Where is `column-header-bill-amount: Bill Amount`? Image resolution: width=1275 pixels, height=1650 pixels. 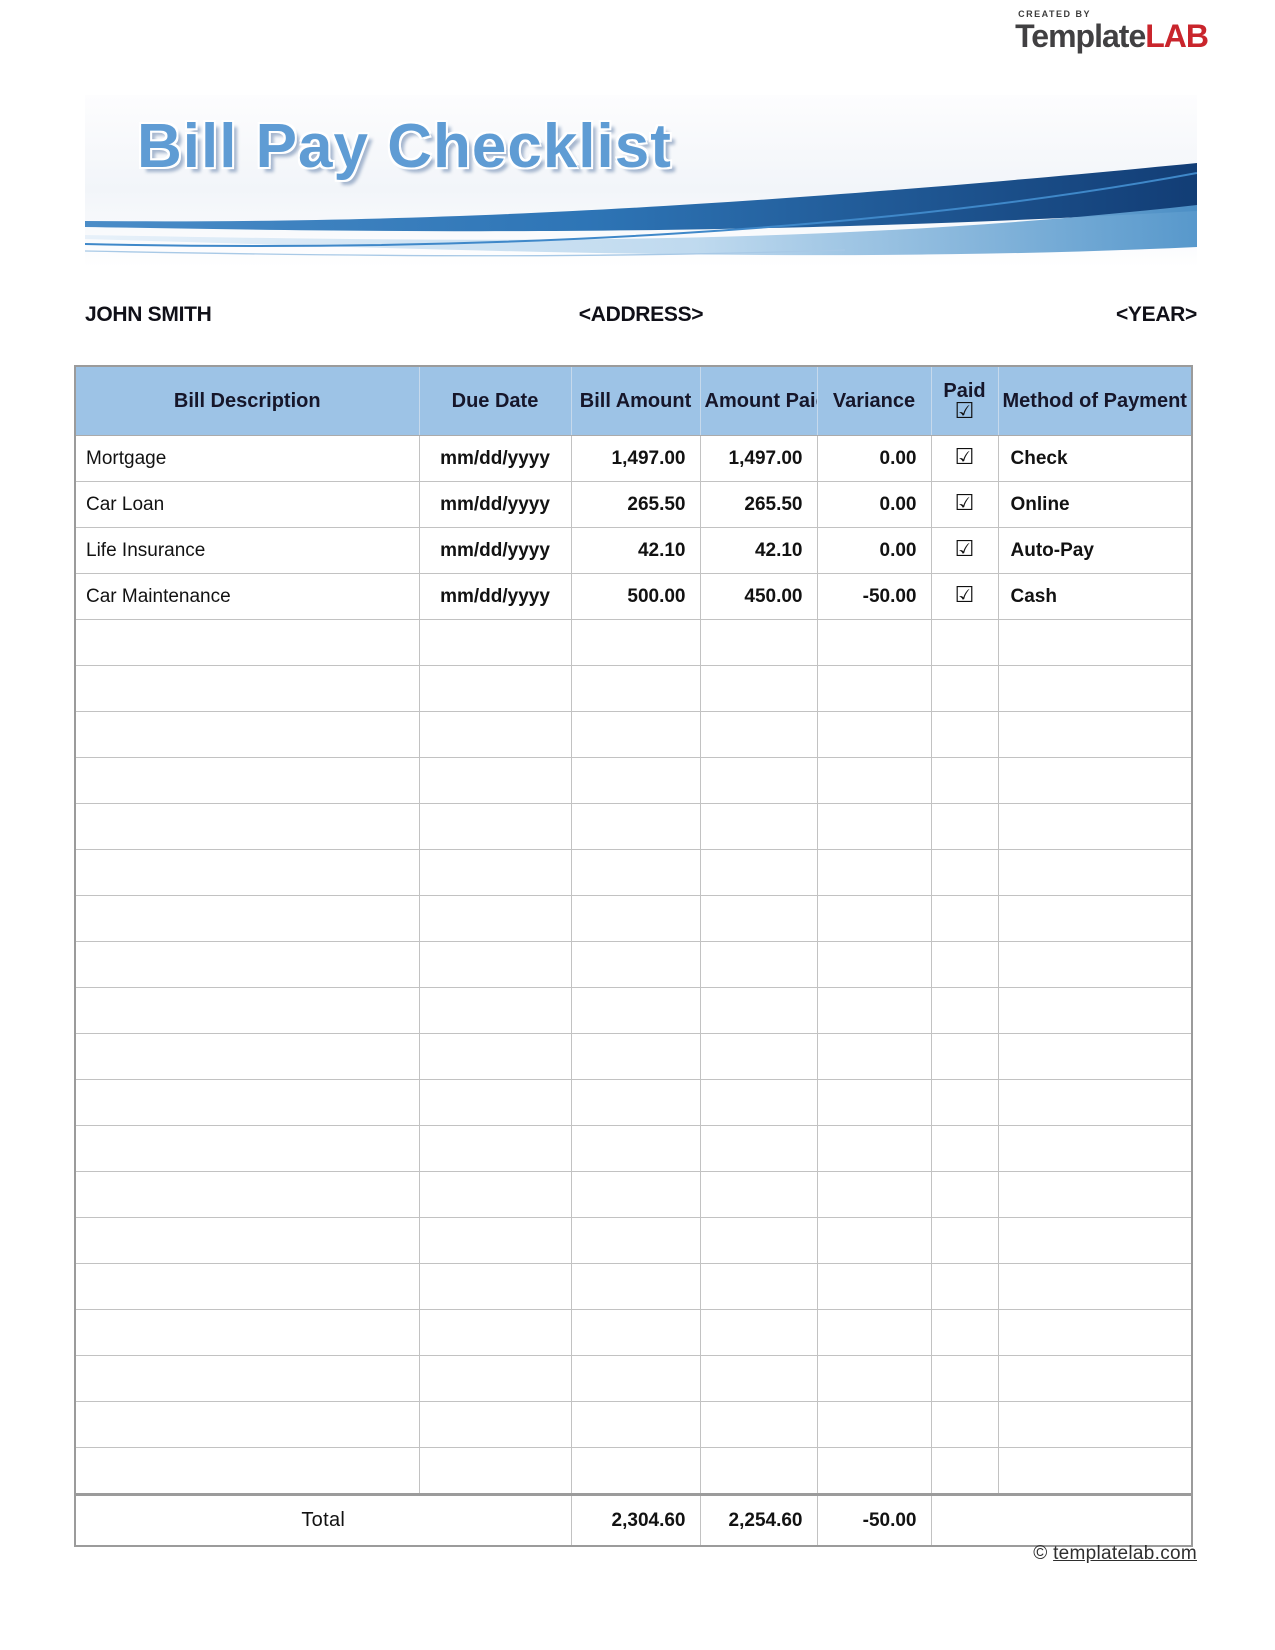
column-header-bill-amount: Bill Amount is located at coordinates (635, 400).